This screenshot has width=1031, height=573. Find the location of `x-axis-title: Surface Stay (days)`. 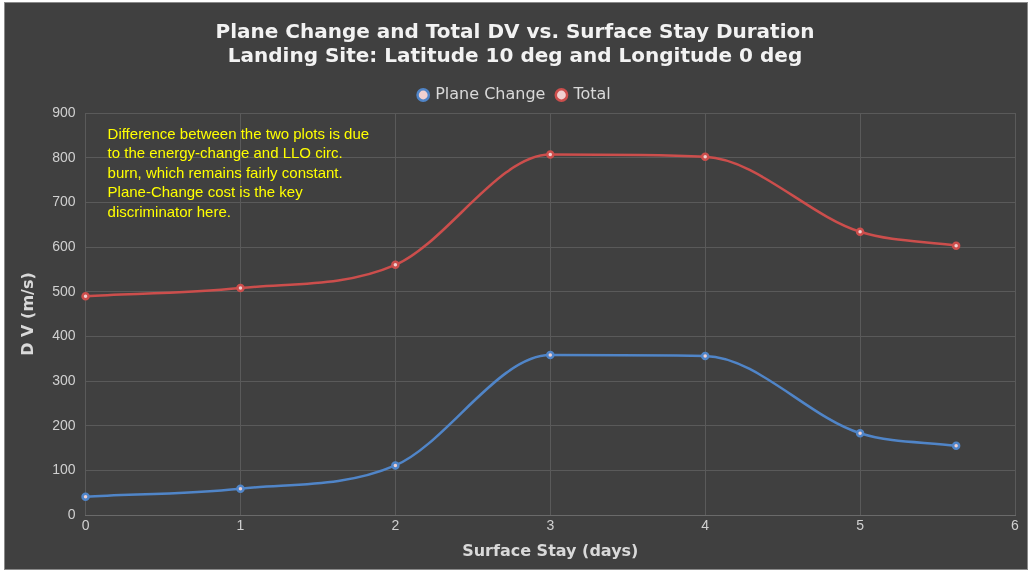

x-axis-title: Surface Stay (days) is located at coordinates (550, 550).